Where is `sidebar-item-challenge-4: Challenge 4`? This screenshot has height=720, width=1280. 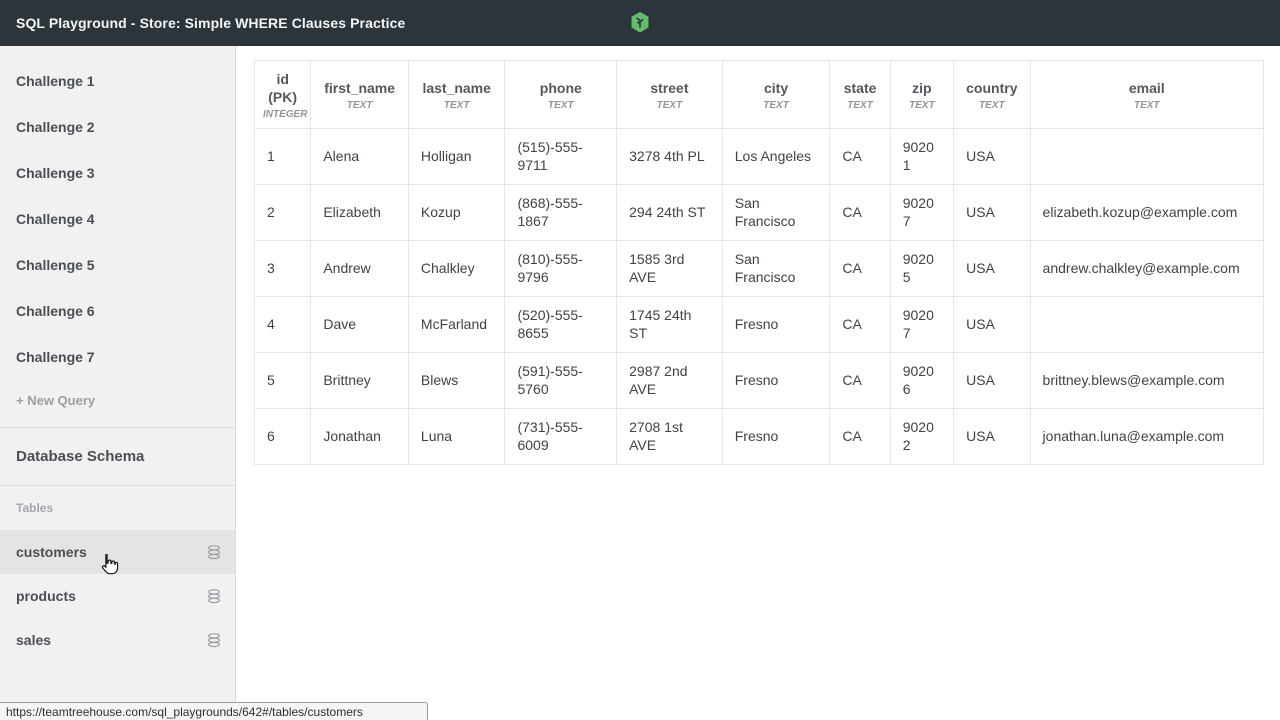 sidebar-item-challenge-4: Challenge 4 is located at coordinates (55, 219).